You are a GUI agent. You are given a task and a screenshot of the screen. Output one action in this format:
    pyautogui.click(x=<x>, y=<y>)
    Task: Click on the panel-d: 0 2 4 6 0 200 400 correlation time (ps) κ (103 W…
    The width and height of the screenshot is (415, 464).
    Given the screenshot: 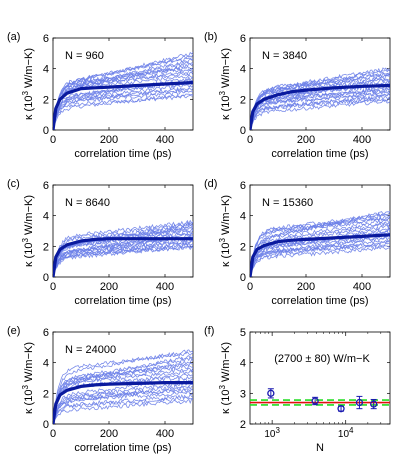 What is the action you would take?
    pyautogui.click(x=297, y=242)
    